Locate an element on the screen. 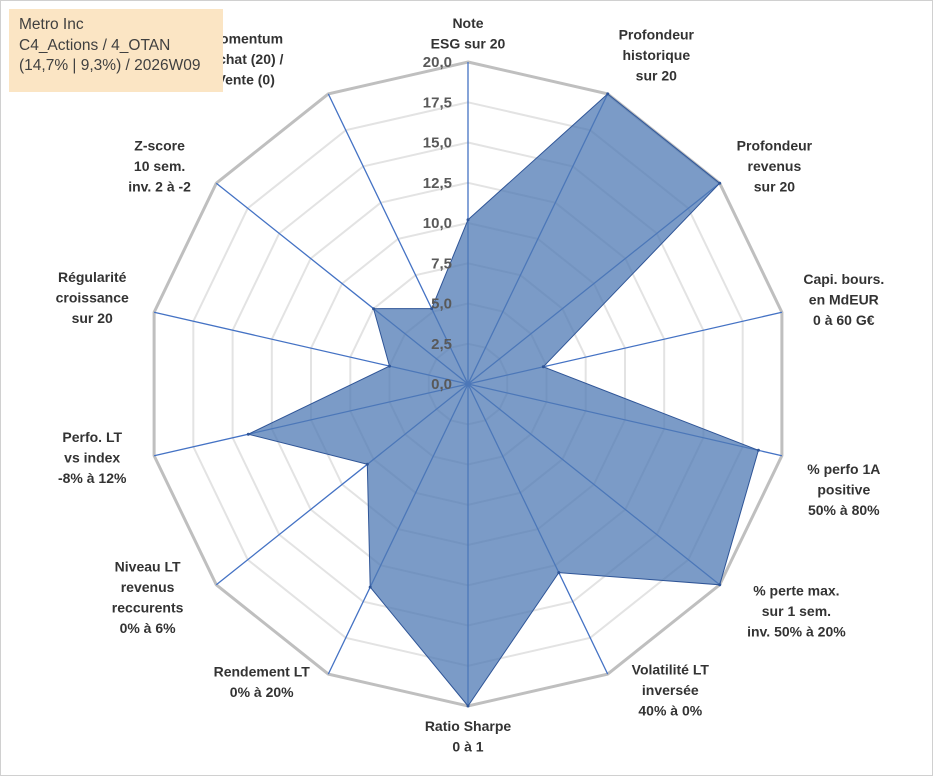  tick-label: 20,0 is located at coordinates (437, 62).